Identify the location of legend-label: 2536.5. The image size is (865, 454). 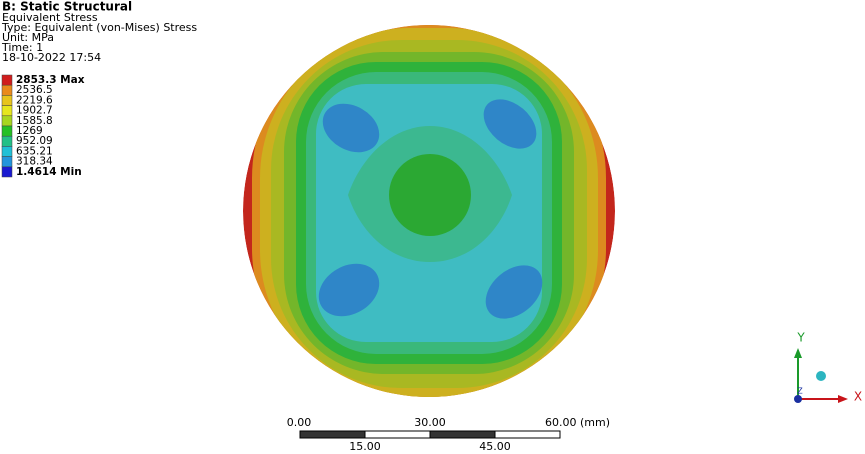
(34, 90).